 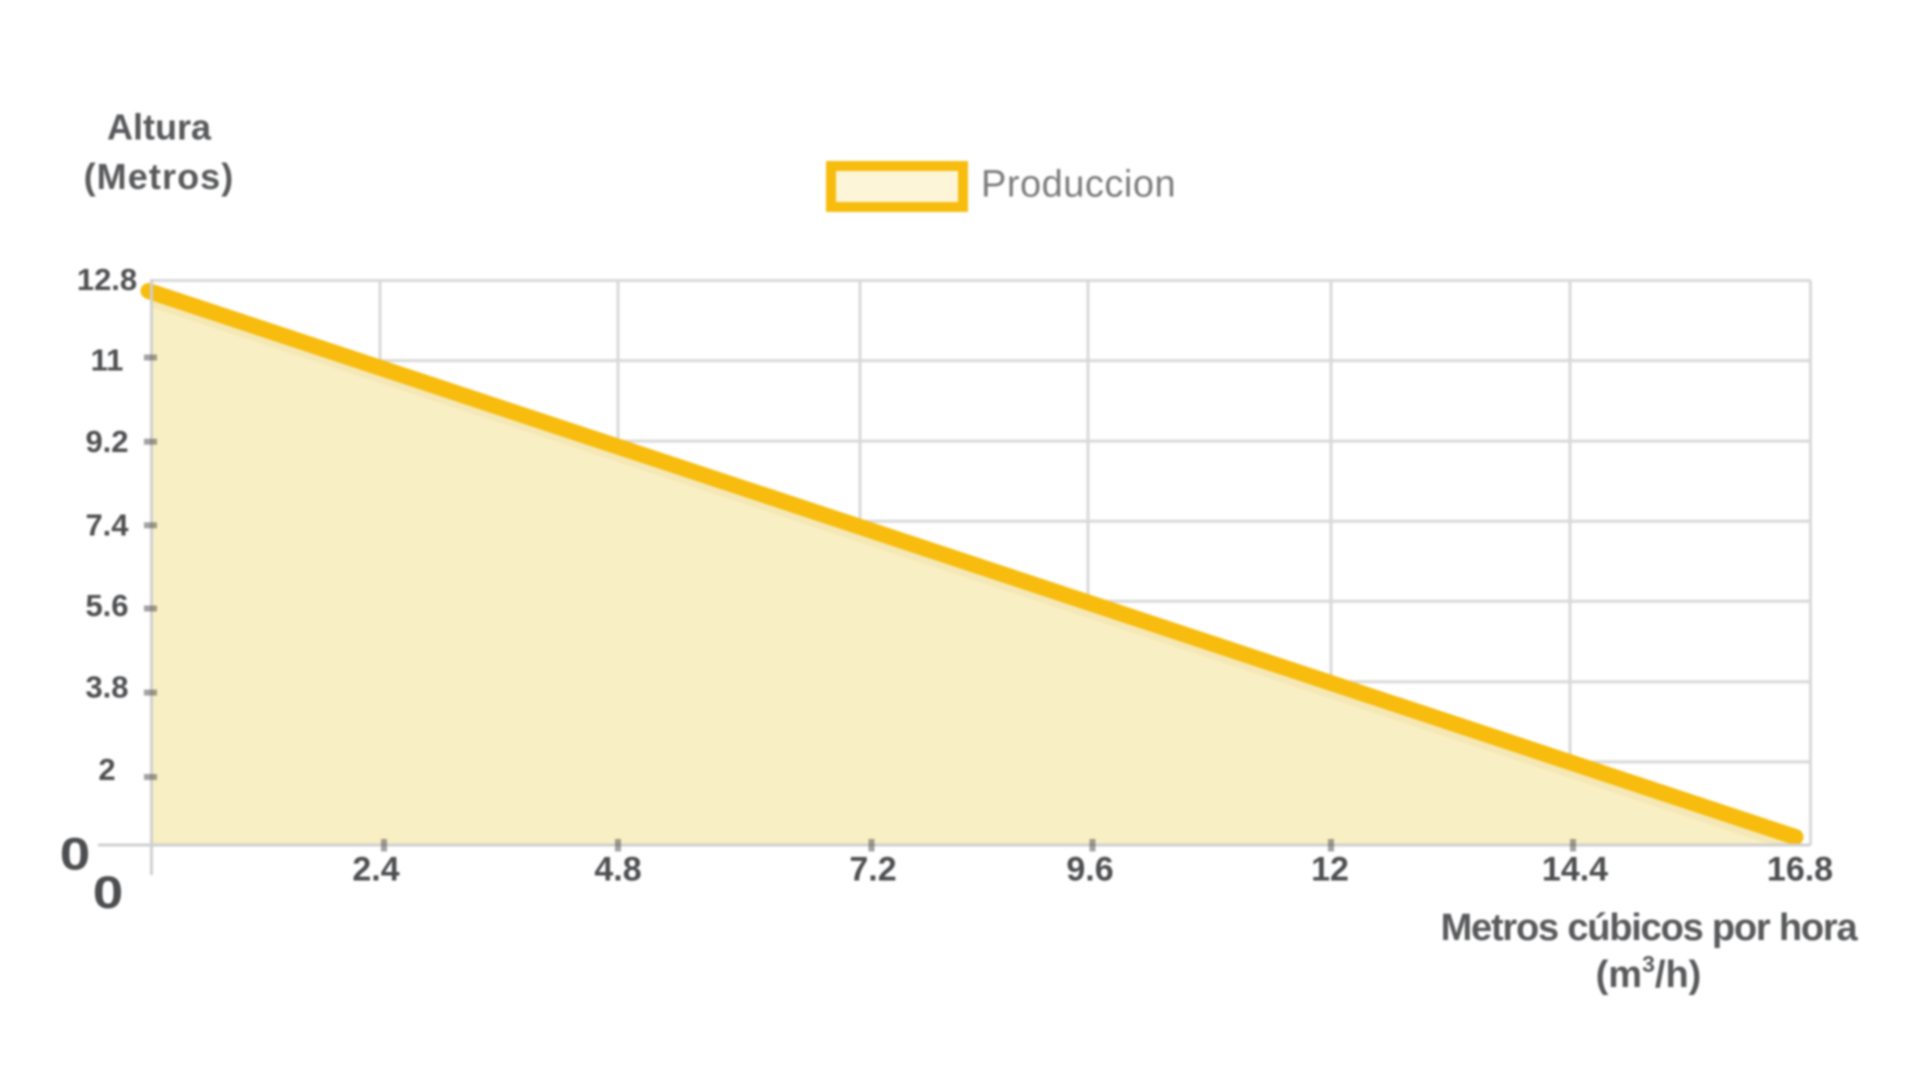 What do you see at coordinates (106, 605) in the screenshot?
I see `svg-text: 5.6` at bounding box center [106, 605].